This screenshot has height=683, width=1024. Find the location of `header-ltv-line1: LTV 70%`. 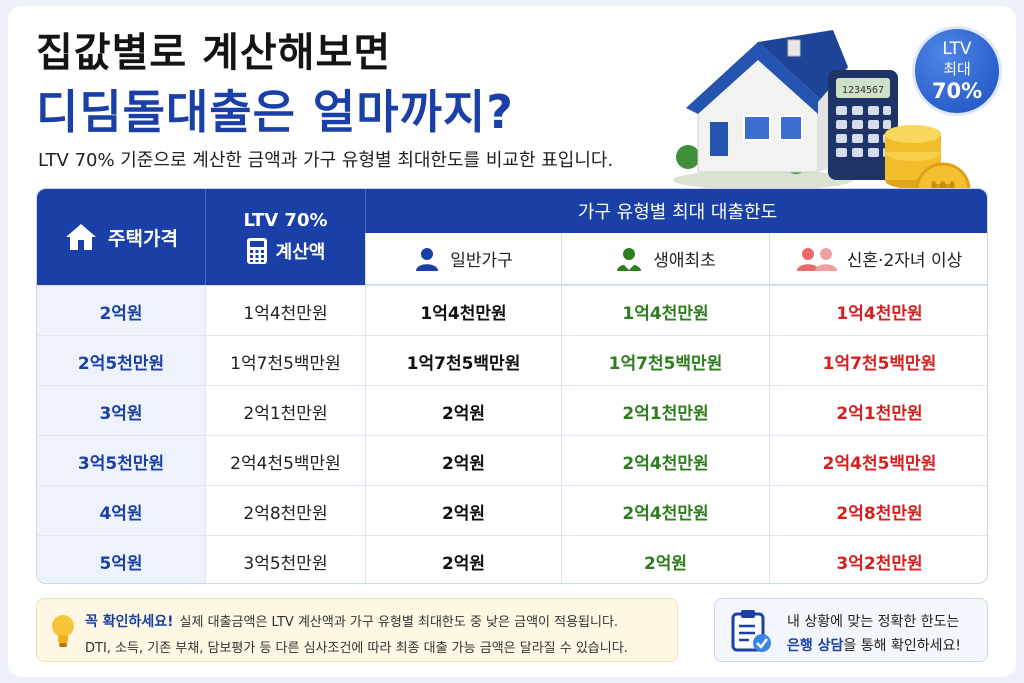

header-ltv-line1: LTV 70% is located at coordinates (285, 220).